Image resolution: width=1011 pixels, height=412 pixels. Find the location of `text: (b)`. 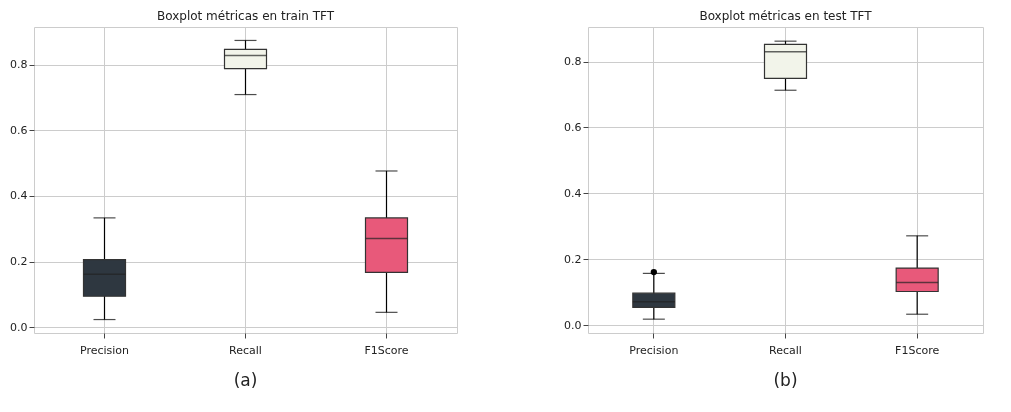

text: (b) is located at coordinates (785, 380).